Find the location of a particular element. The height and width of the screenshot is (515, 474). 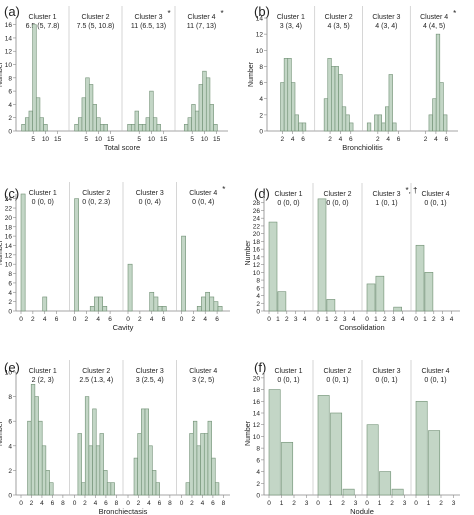

cluster-1: Cluster 1 2 (2, 3) 0 2 4 6 8 is located at coordinates (42, 437).